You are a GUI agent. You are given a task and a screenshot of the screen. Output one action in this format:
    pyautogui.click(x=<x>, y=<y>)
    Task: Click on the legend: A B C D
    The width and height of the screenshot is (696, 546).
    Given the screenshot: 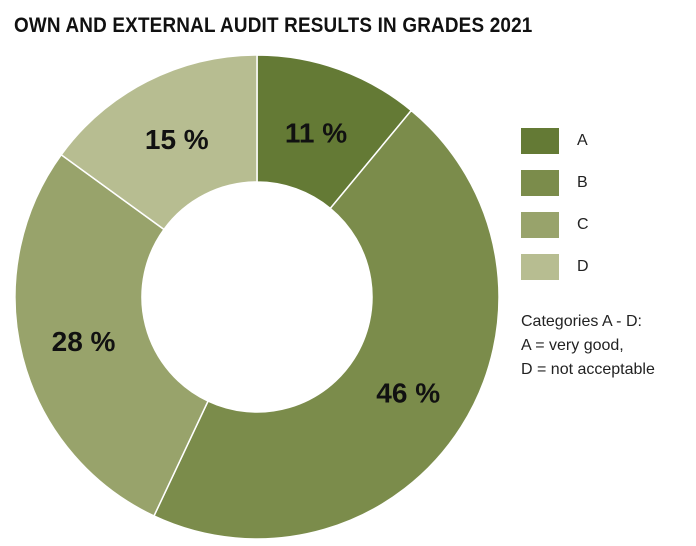 What is the action you would take?
    pyautogui.click(x=555, y=211)
    